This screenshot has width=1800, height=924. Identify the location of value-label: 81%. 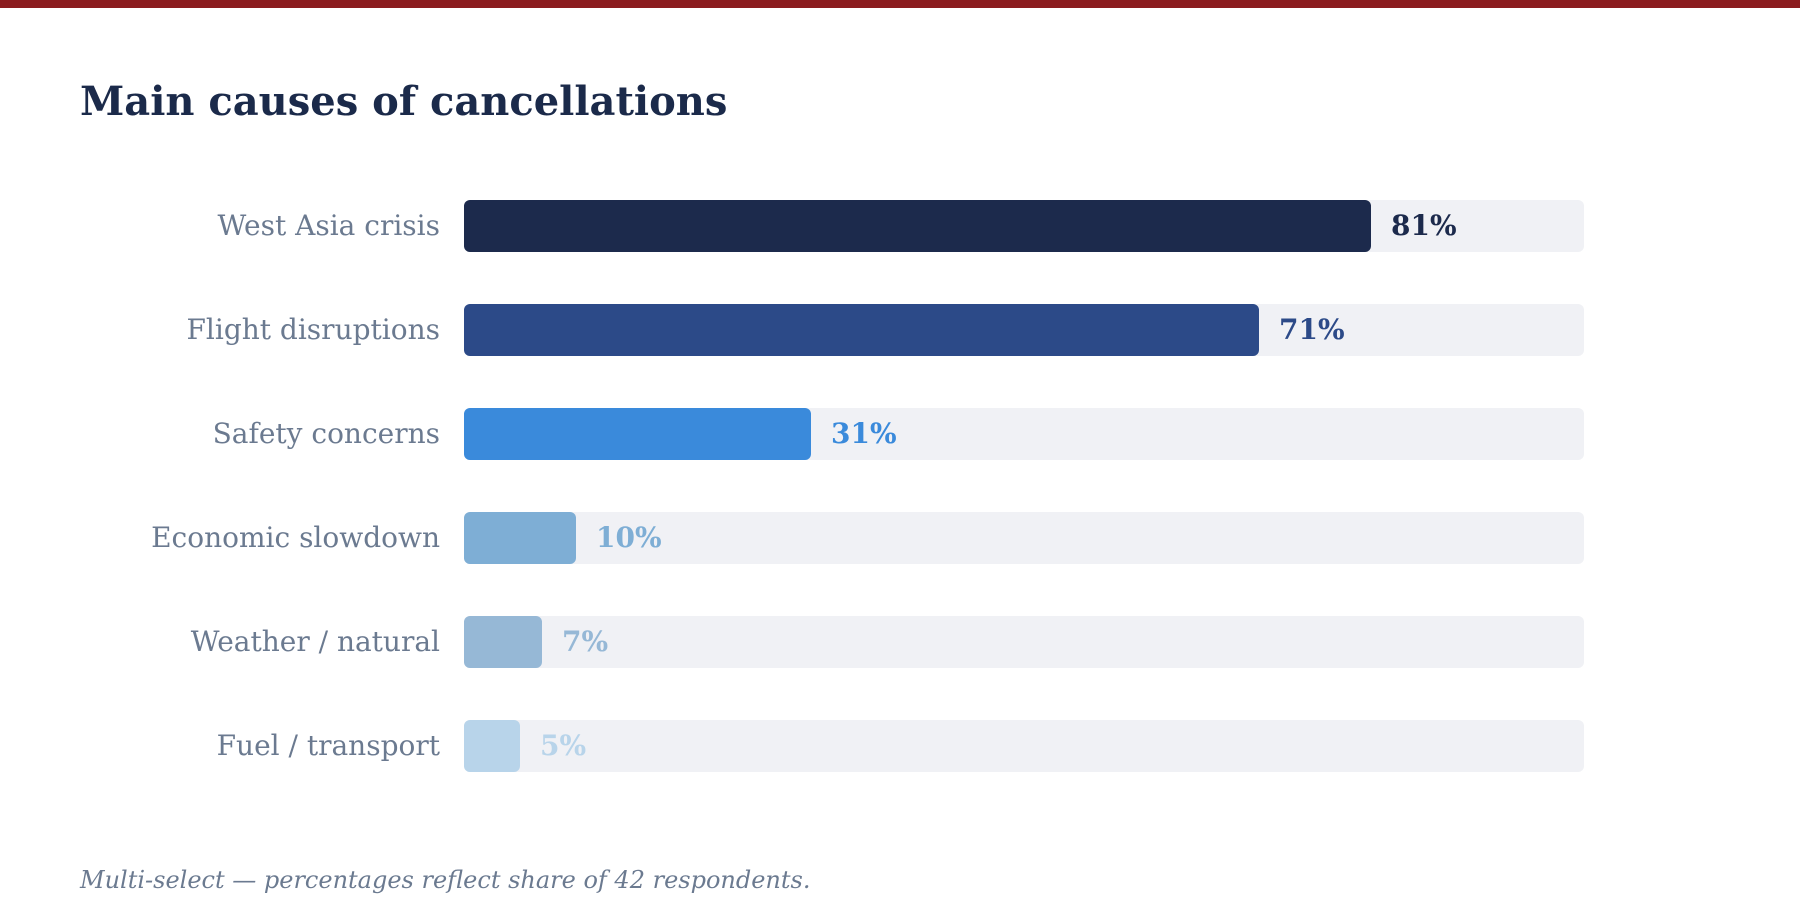
(1424, 225).